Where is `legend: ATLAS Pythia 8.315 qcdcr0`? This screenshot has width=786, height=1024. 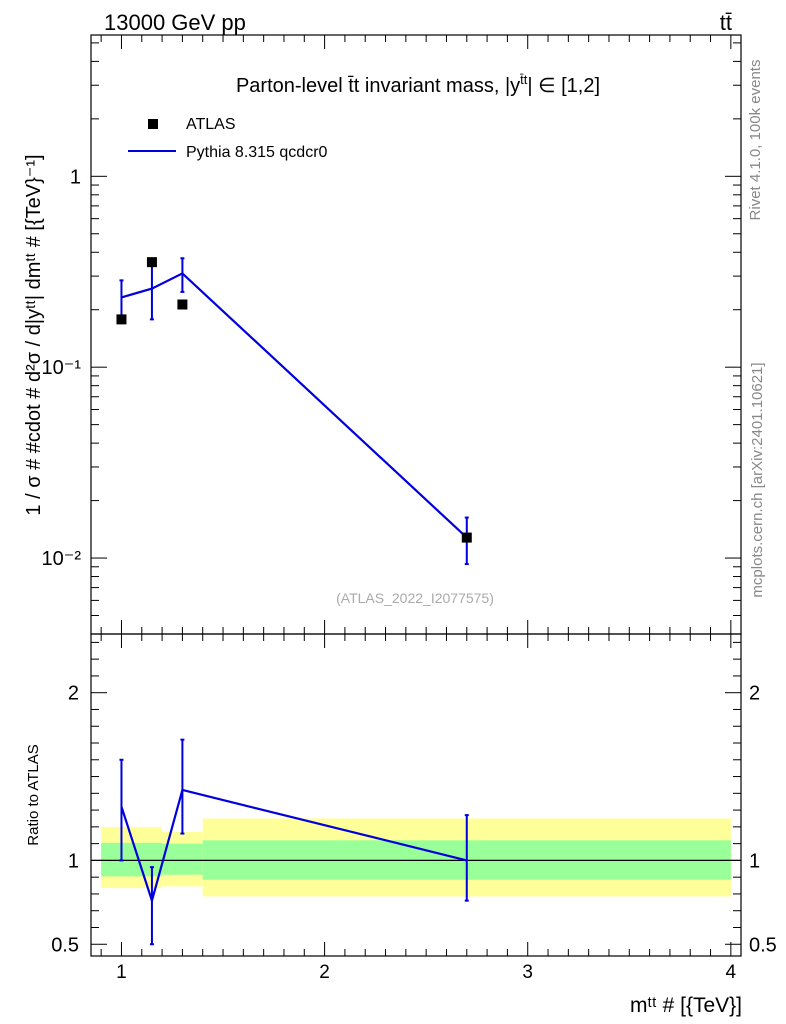 legend: ATLAS Pythia 8.315 qcdcr0 is located at coordinates (228, 138).